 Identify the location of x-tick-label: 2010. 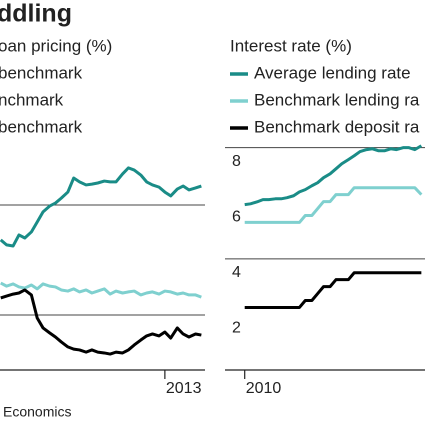
(264, 388).